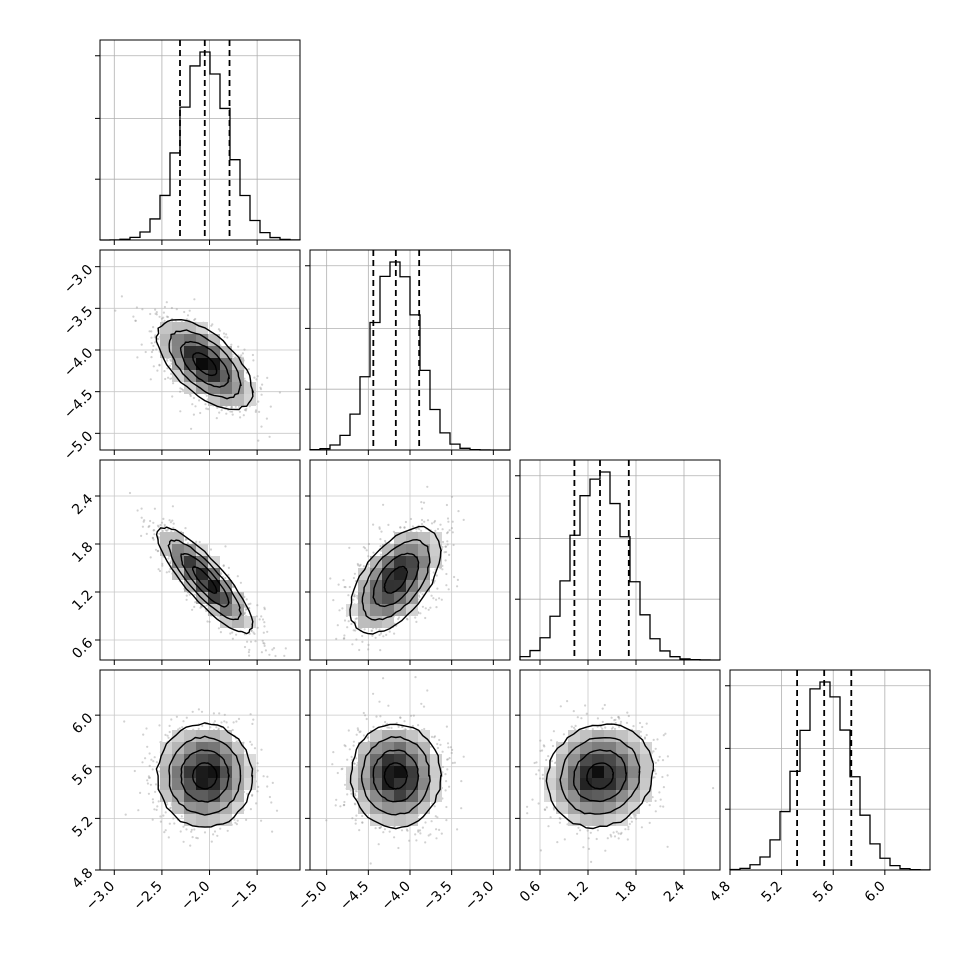 The width and height of the screenshot is (970, 970). I want to click on panel-content, so click(200, 350).